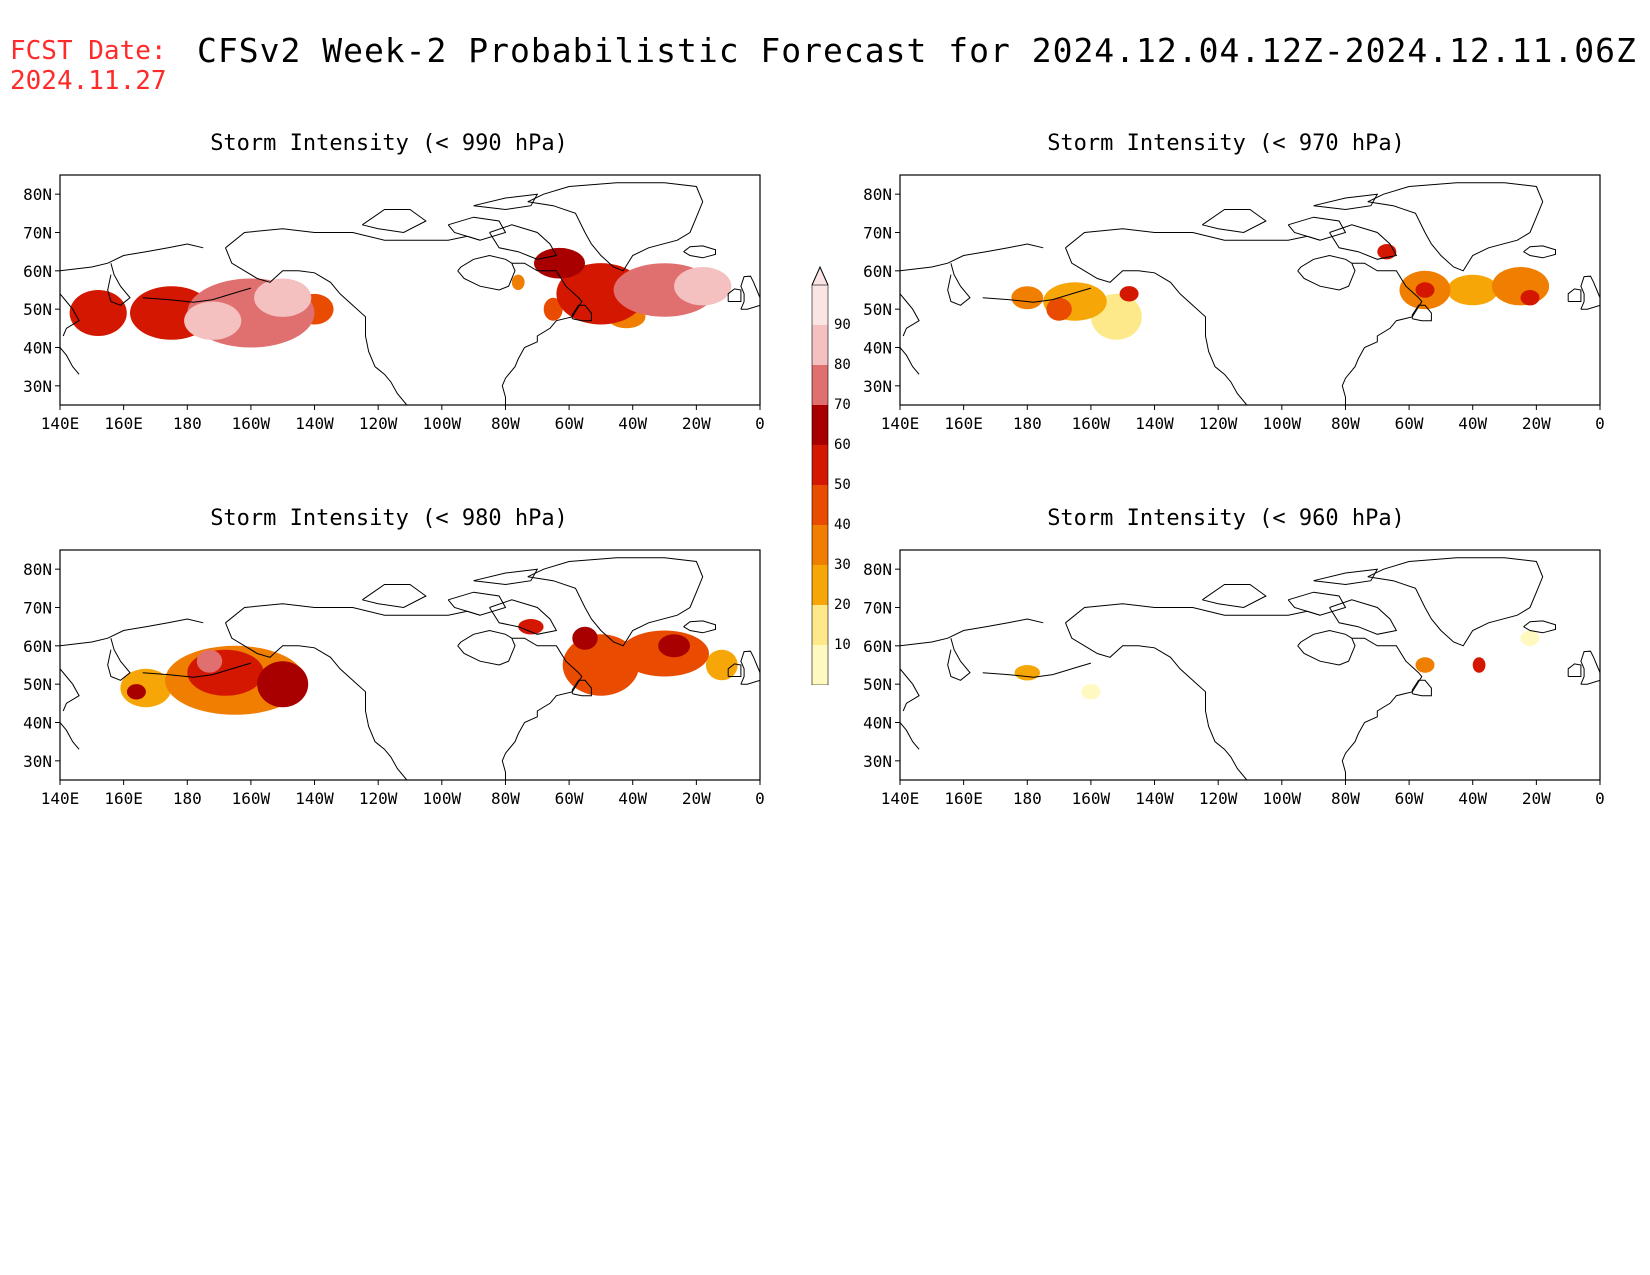  Describe the element at coordinates (842, 485) in the screenshot. I see `colorbar-label: 50` at that location.